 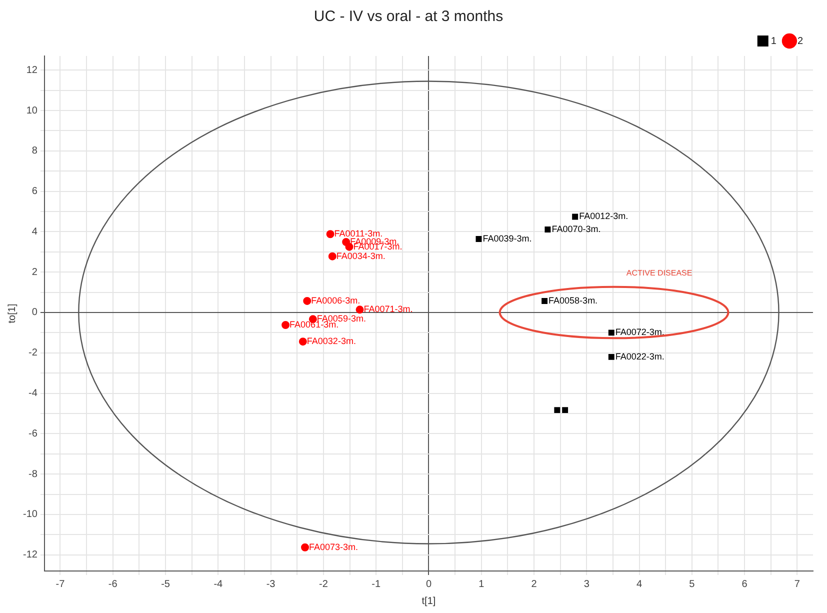 What do you see at coordinates (323, 584) in the screenshot?
I see `x-tick-label: -2` at bounding box center [323, 584].